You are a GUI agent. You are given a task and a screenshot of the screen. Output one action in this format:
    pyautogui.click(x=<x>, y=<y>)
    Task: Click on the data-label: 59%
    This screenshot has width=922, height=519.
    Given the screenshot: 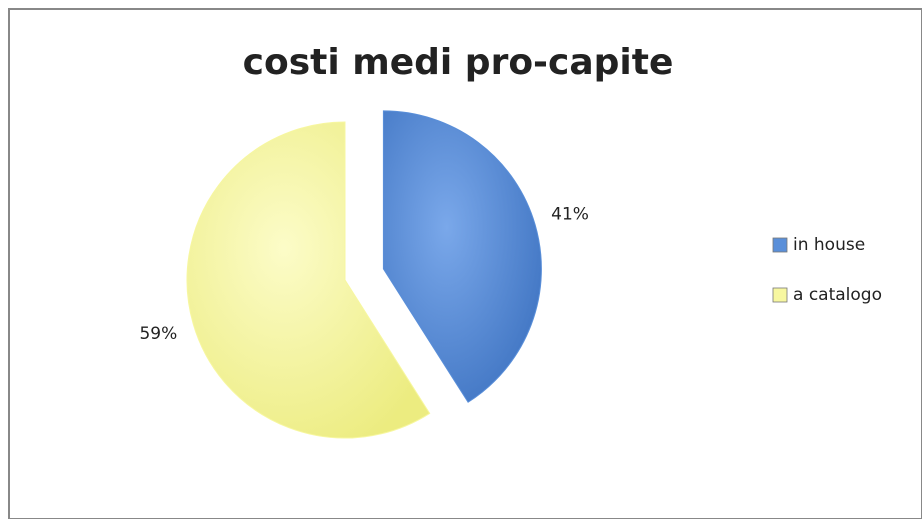 What is the action you would take?
    pyautogui.click(x=158, y=334)
    